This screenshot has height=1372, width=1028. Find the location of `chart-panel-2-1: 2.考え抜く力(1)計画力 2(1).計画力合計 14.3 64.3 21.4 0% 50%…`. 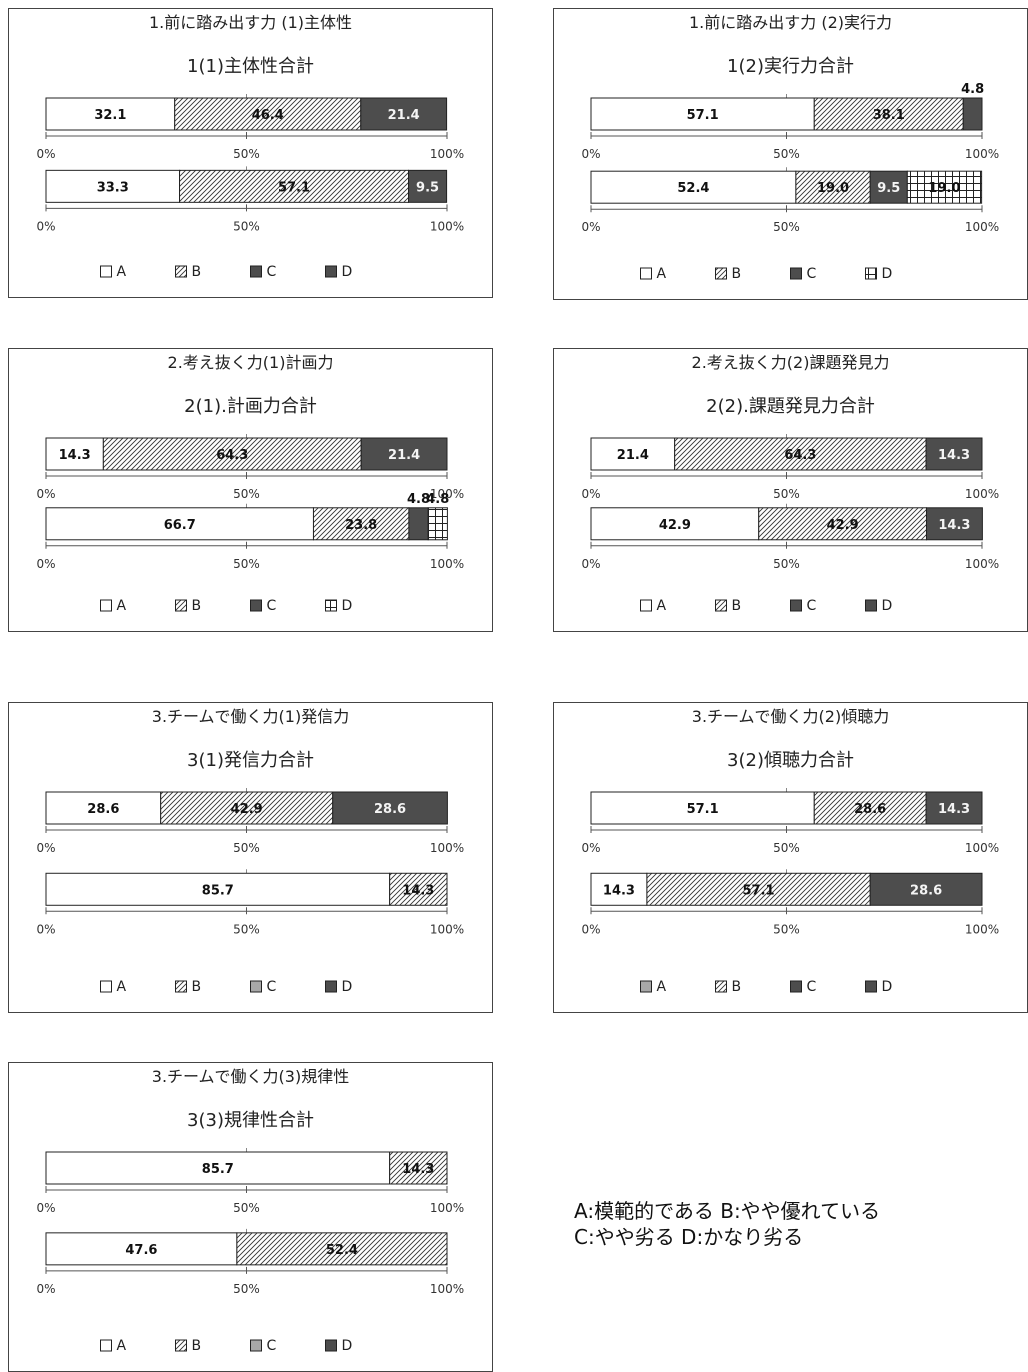

chart-panel-2-1: 2.考え抜く力(1)計画力 2(1).計画力合計 14.3 64.3 21.4 0% 50%… is located at coordinates (250, 490).